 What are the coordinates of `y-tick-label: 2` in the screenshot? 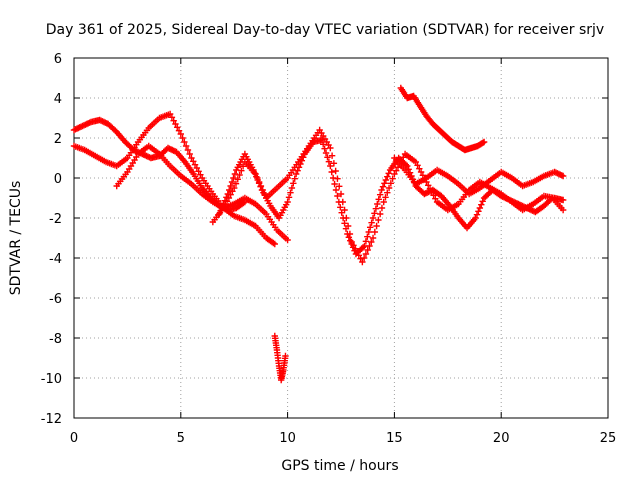 It's located at (58, 139).